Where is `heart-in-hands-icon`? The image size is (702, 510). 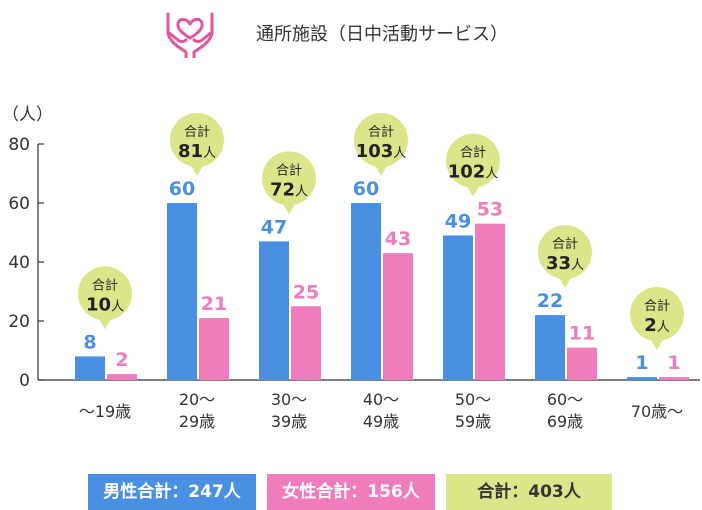 heart-in-hands-icon is located at coordinates (190, 35).